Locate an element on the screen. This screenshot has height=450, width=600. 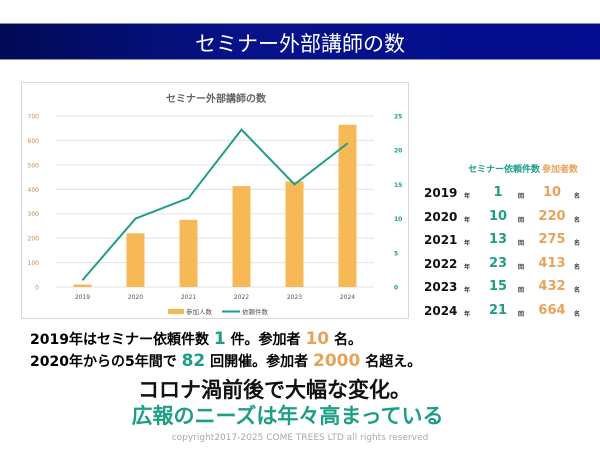
count-cell: 1 is located at coordinates (498, 192).